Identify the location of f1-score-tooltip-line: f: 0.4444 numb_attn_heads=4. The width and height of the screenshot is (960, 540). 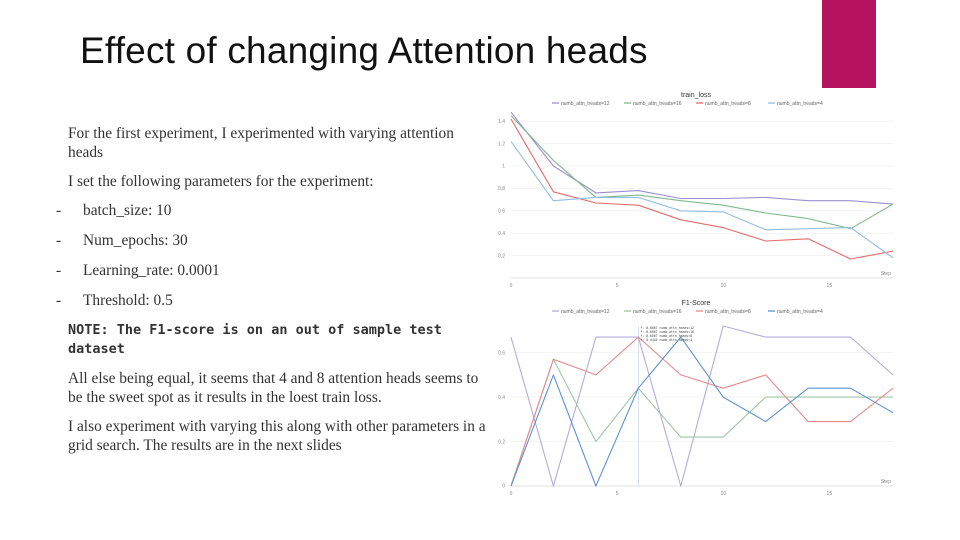
(666, 340).